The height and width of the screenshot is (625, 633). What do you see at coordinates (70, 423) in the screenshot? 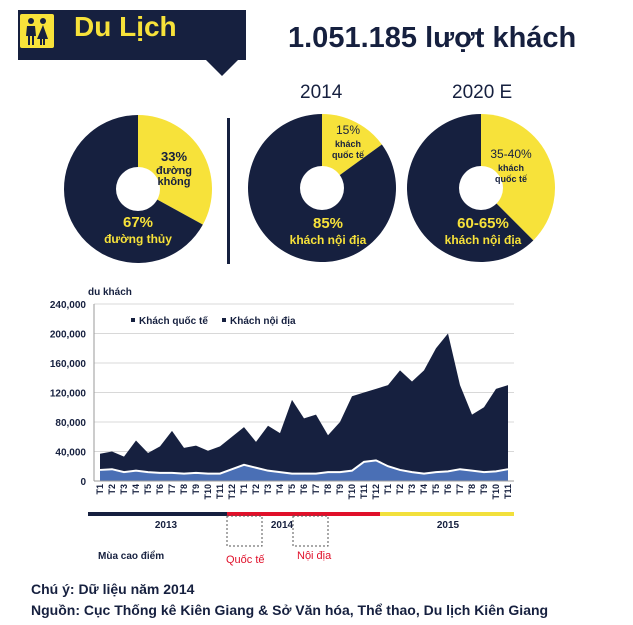
I see `y-tick-label: 80,000` at bounding box center [70, 423].